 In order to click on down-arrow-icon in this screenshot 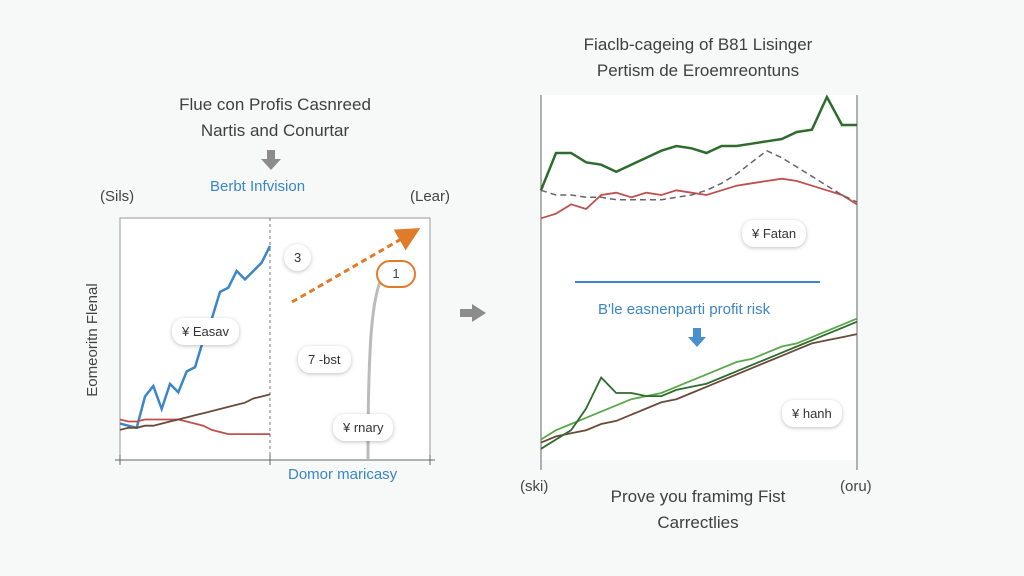, I will do `click(271, 160)`.